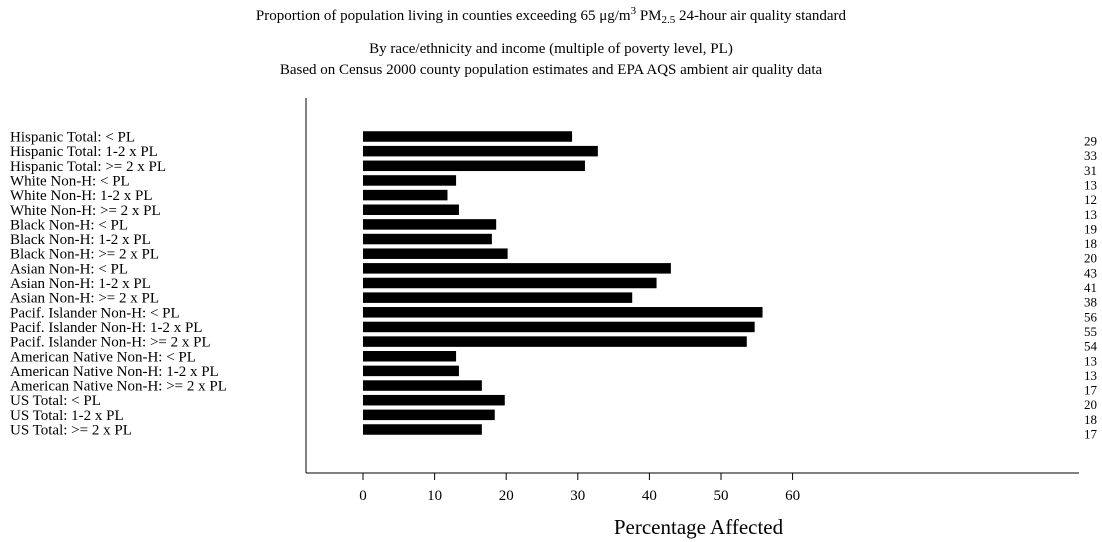 This screenshot has width=1102, height=542. Describe the element at coordinates (792, 496) in the screenshot. I see `x-tick-label: 60` at that location.